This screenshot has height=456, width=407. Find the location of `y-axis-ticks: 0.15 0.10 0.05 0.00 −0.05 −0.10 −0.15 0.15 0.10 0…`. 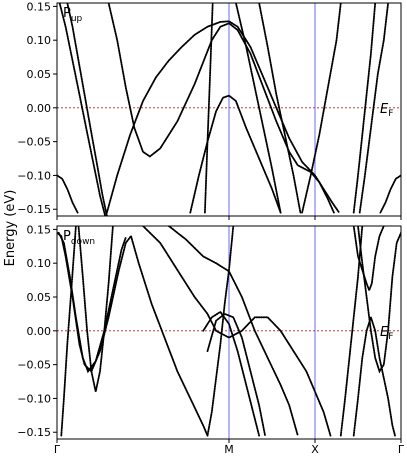

y-axis-ticks: 0.15 0.10 0.05 0.00 −0.05 −0.10 −0.15 0.15 0.10 0… is located at coordinates (37, 219).